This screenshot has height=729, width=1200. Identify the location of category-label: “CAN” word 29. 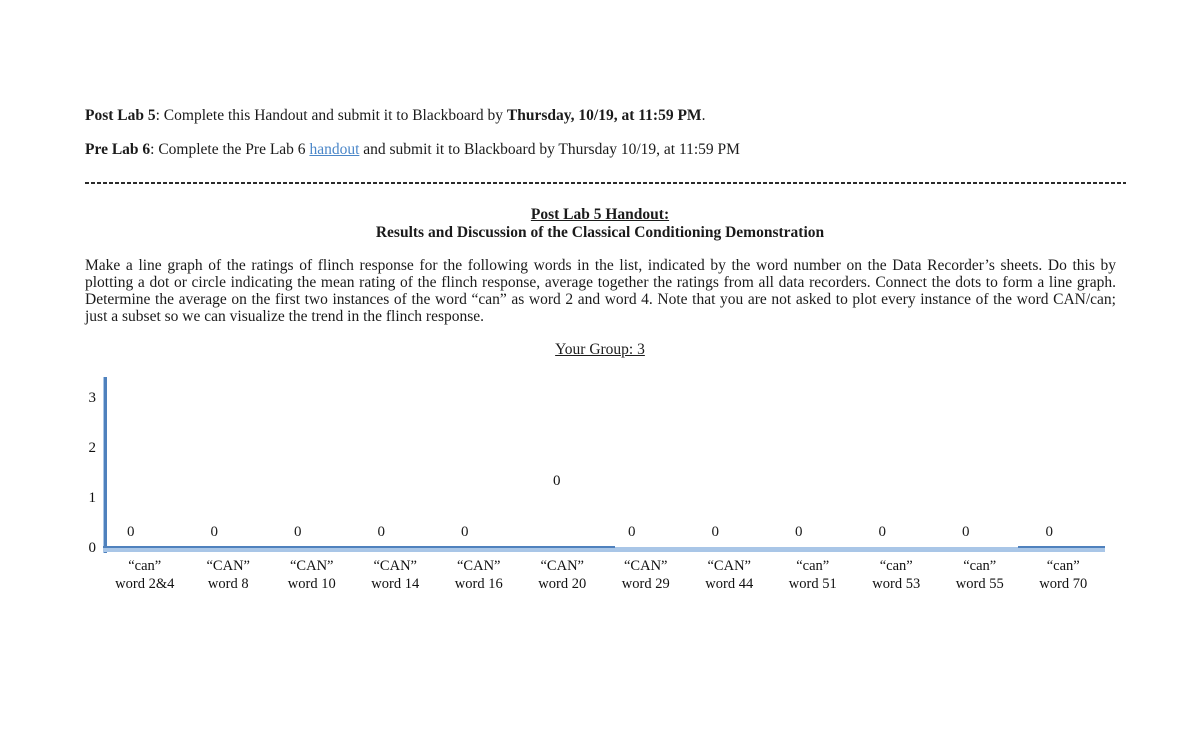
(645, 575).